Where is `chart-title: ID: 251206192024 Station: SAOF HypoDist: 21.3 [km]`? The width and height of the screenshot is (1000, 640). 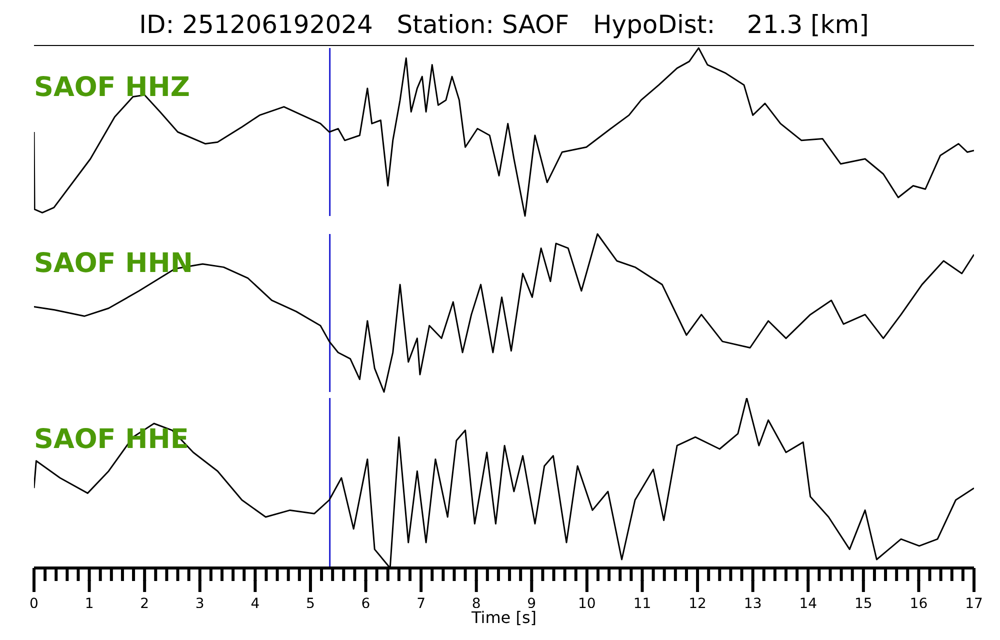 chart-title: ID: 251206192024 Station: SAOF HypoDist: 21.3 [km] is located at coordinates (504, 27).